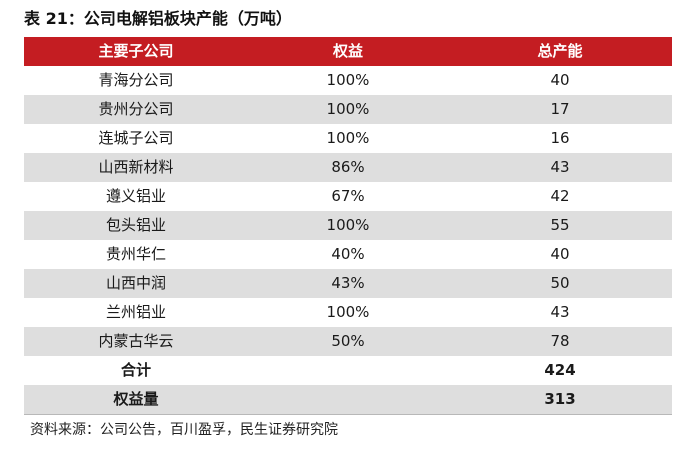 This screenshot has width=700, height=452. I want to click on header-subsidiary: 主要子公司, so click(136, 51).